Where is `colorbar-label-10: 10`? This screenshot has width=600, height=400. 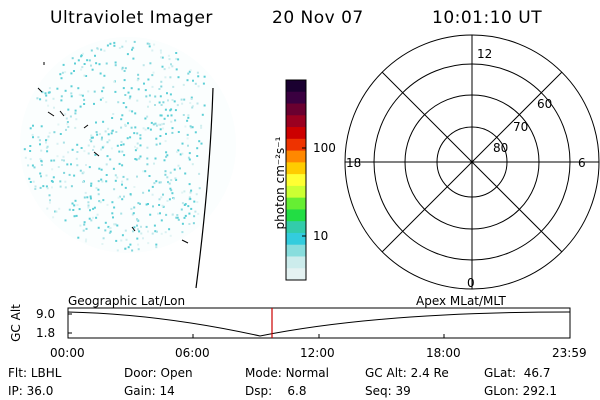 colorbar-label-10: 10 is located at coordinates (321, 236).